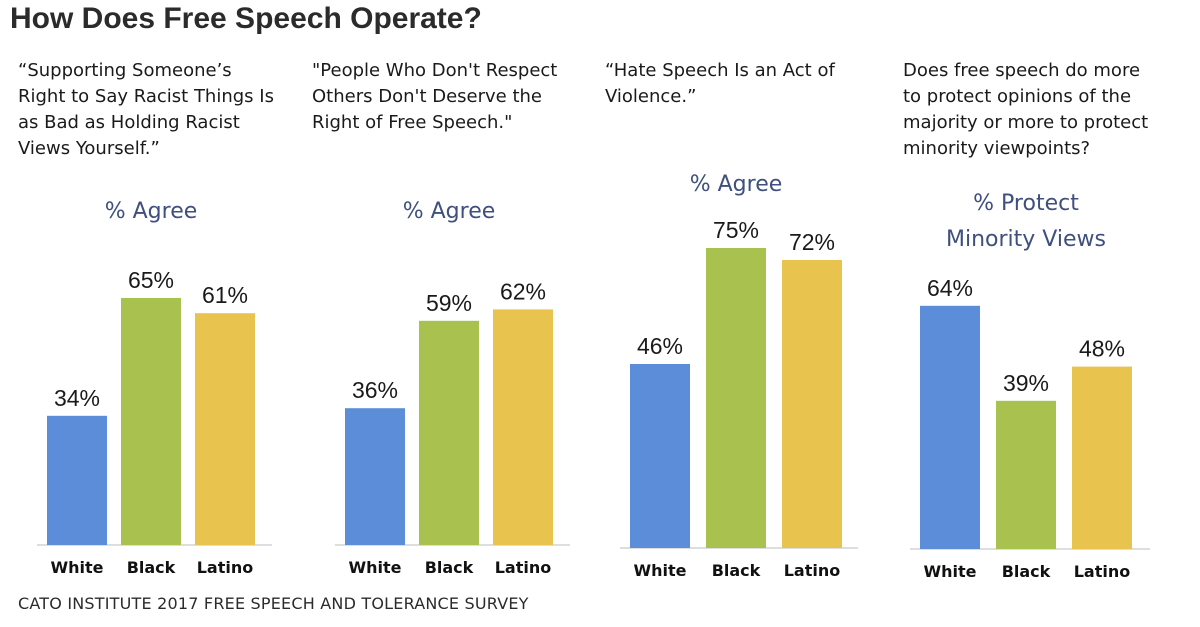 The image size is (1200, 627). What do you see at coordinates (435, 70) in the screenshot?
I see `question-line: "People Who Don't Respect` at bounding box center [435, 70].